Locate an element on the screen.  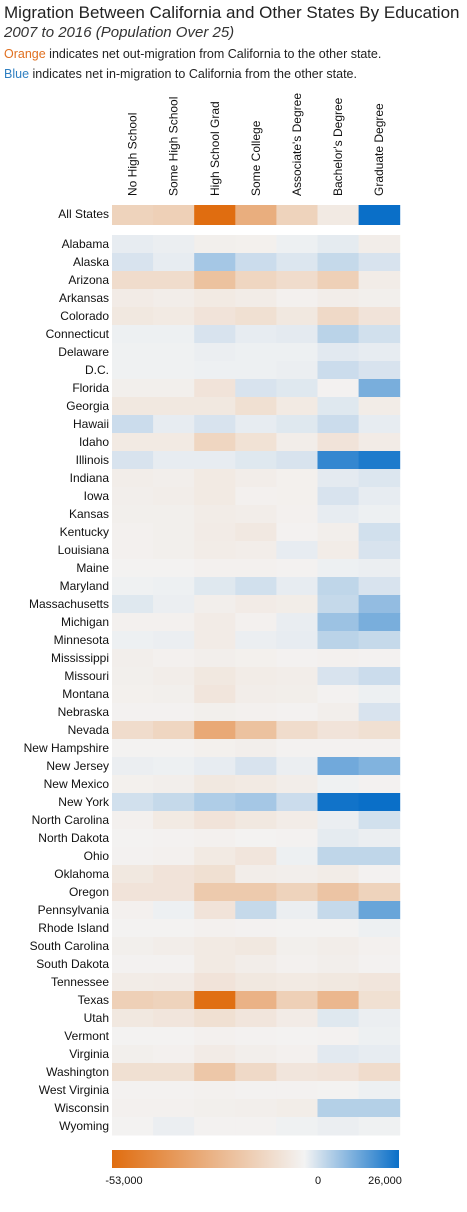
row-label: Utah is located at coordinates (96, 1018).